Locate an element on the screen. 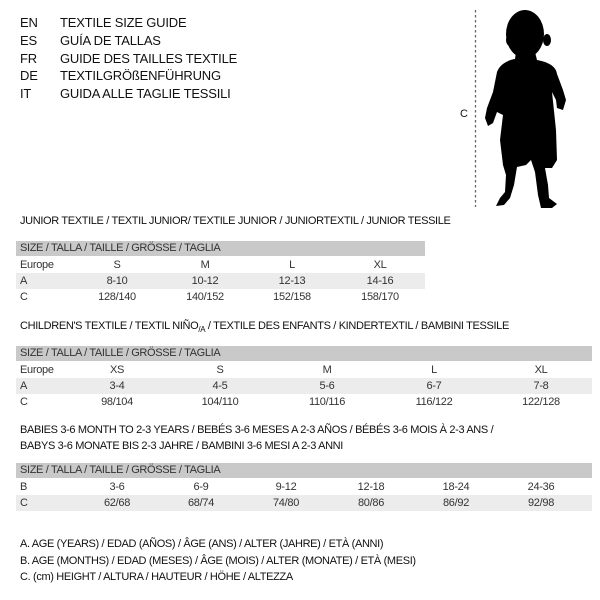  lang-code: DE is located at coordinates (29, 75).